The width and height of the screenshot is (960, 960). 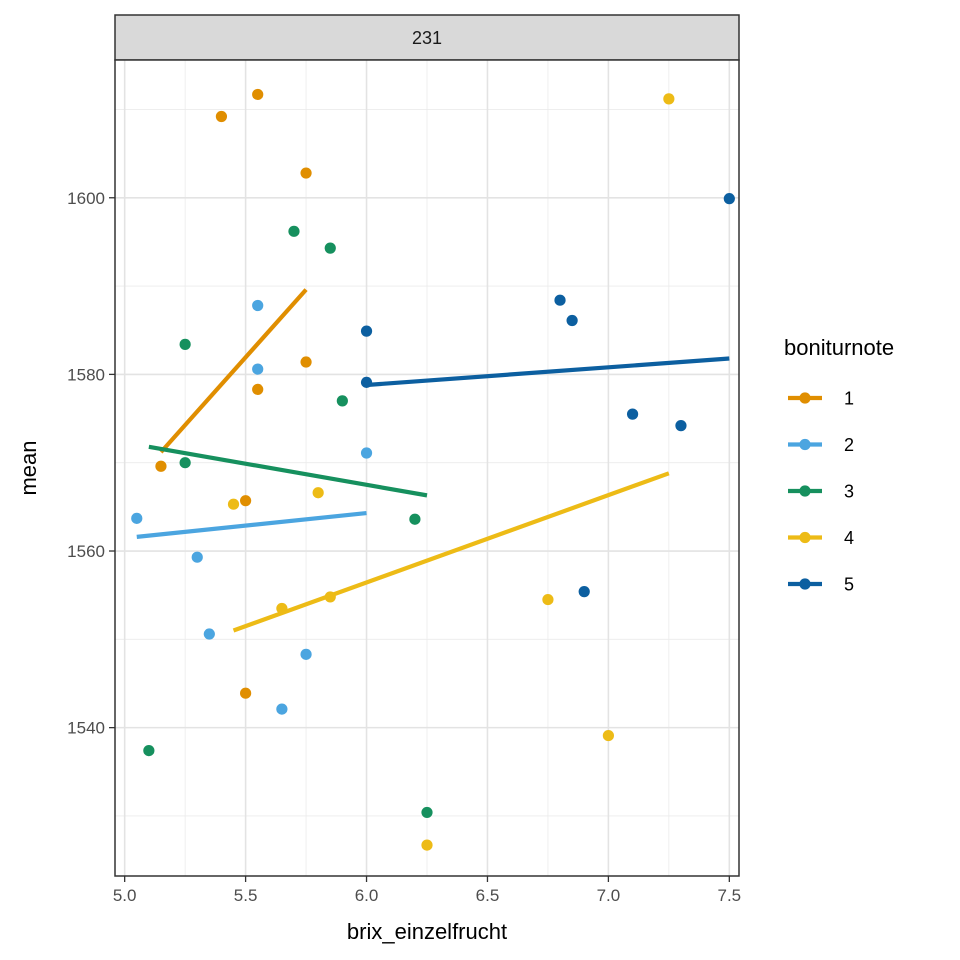 I want to click on x-tick-label: 6.5, so click(x=488, y=895).